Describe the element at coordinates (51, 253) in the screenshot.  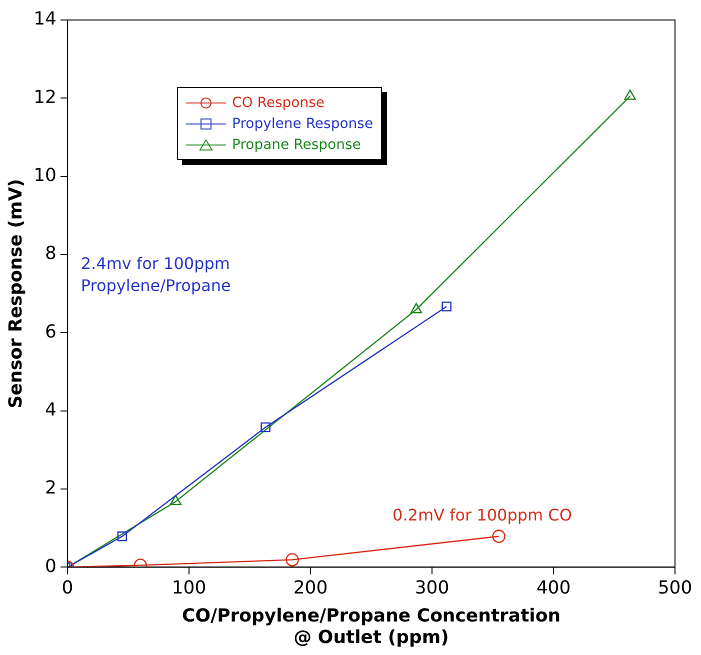
I see `y-tick-label: 8` at that location.